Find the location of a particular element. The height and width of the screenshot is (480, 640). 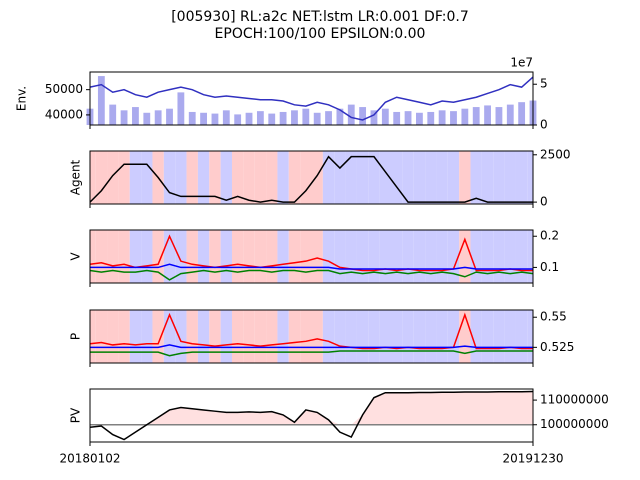

y-tick-label: 0.1 is located at coordinates (549, 267).